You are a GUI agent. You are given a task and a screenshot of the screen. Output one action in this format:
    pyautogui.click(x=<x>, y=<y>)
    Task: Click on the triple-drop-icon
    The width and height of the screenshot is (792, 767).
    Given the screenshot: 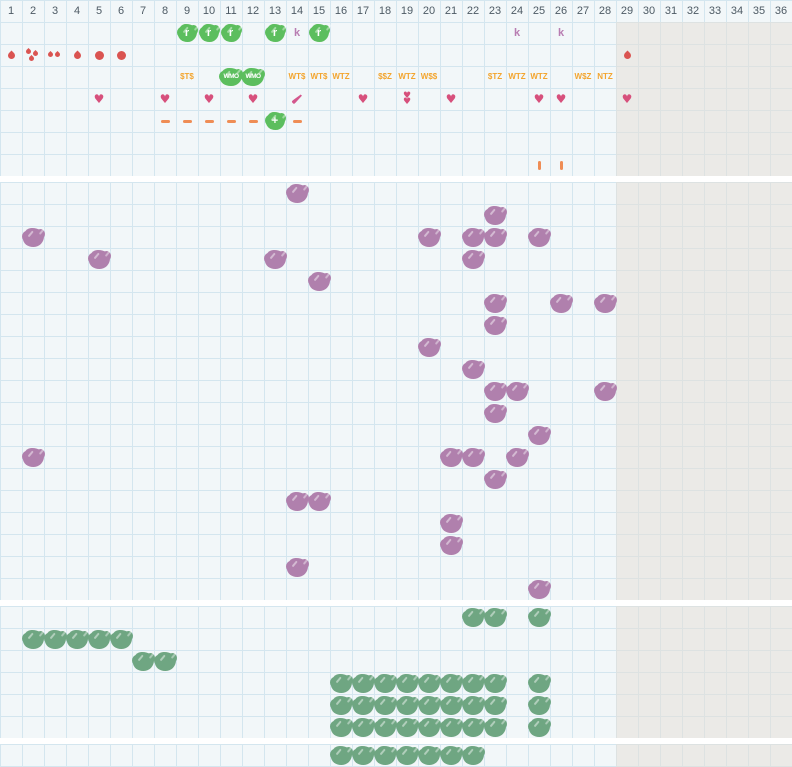 What is the action you would take?
    pyautogui.click(x=33, y=55)
    